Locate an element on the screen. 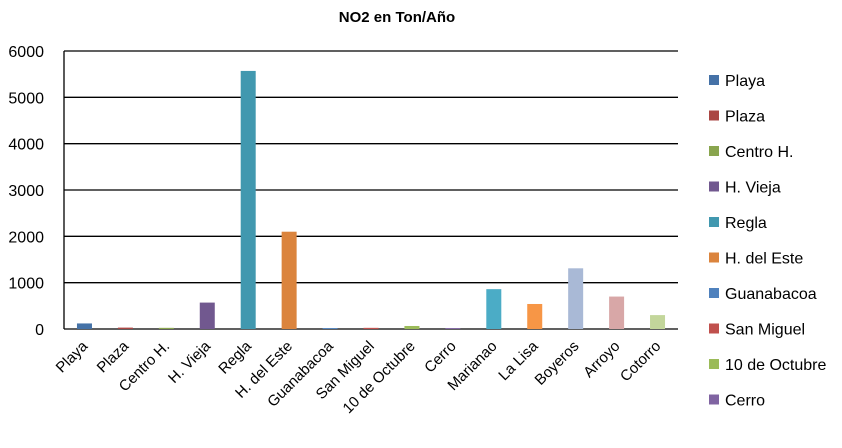 This screenshot has height=448, width=842. y-tick-label: 4000 is located at coordinates (26, 145).